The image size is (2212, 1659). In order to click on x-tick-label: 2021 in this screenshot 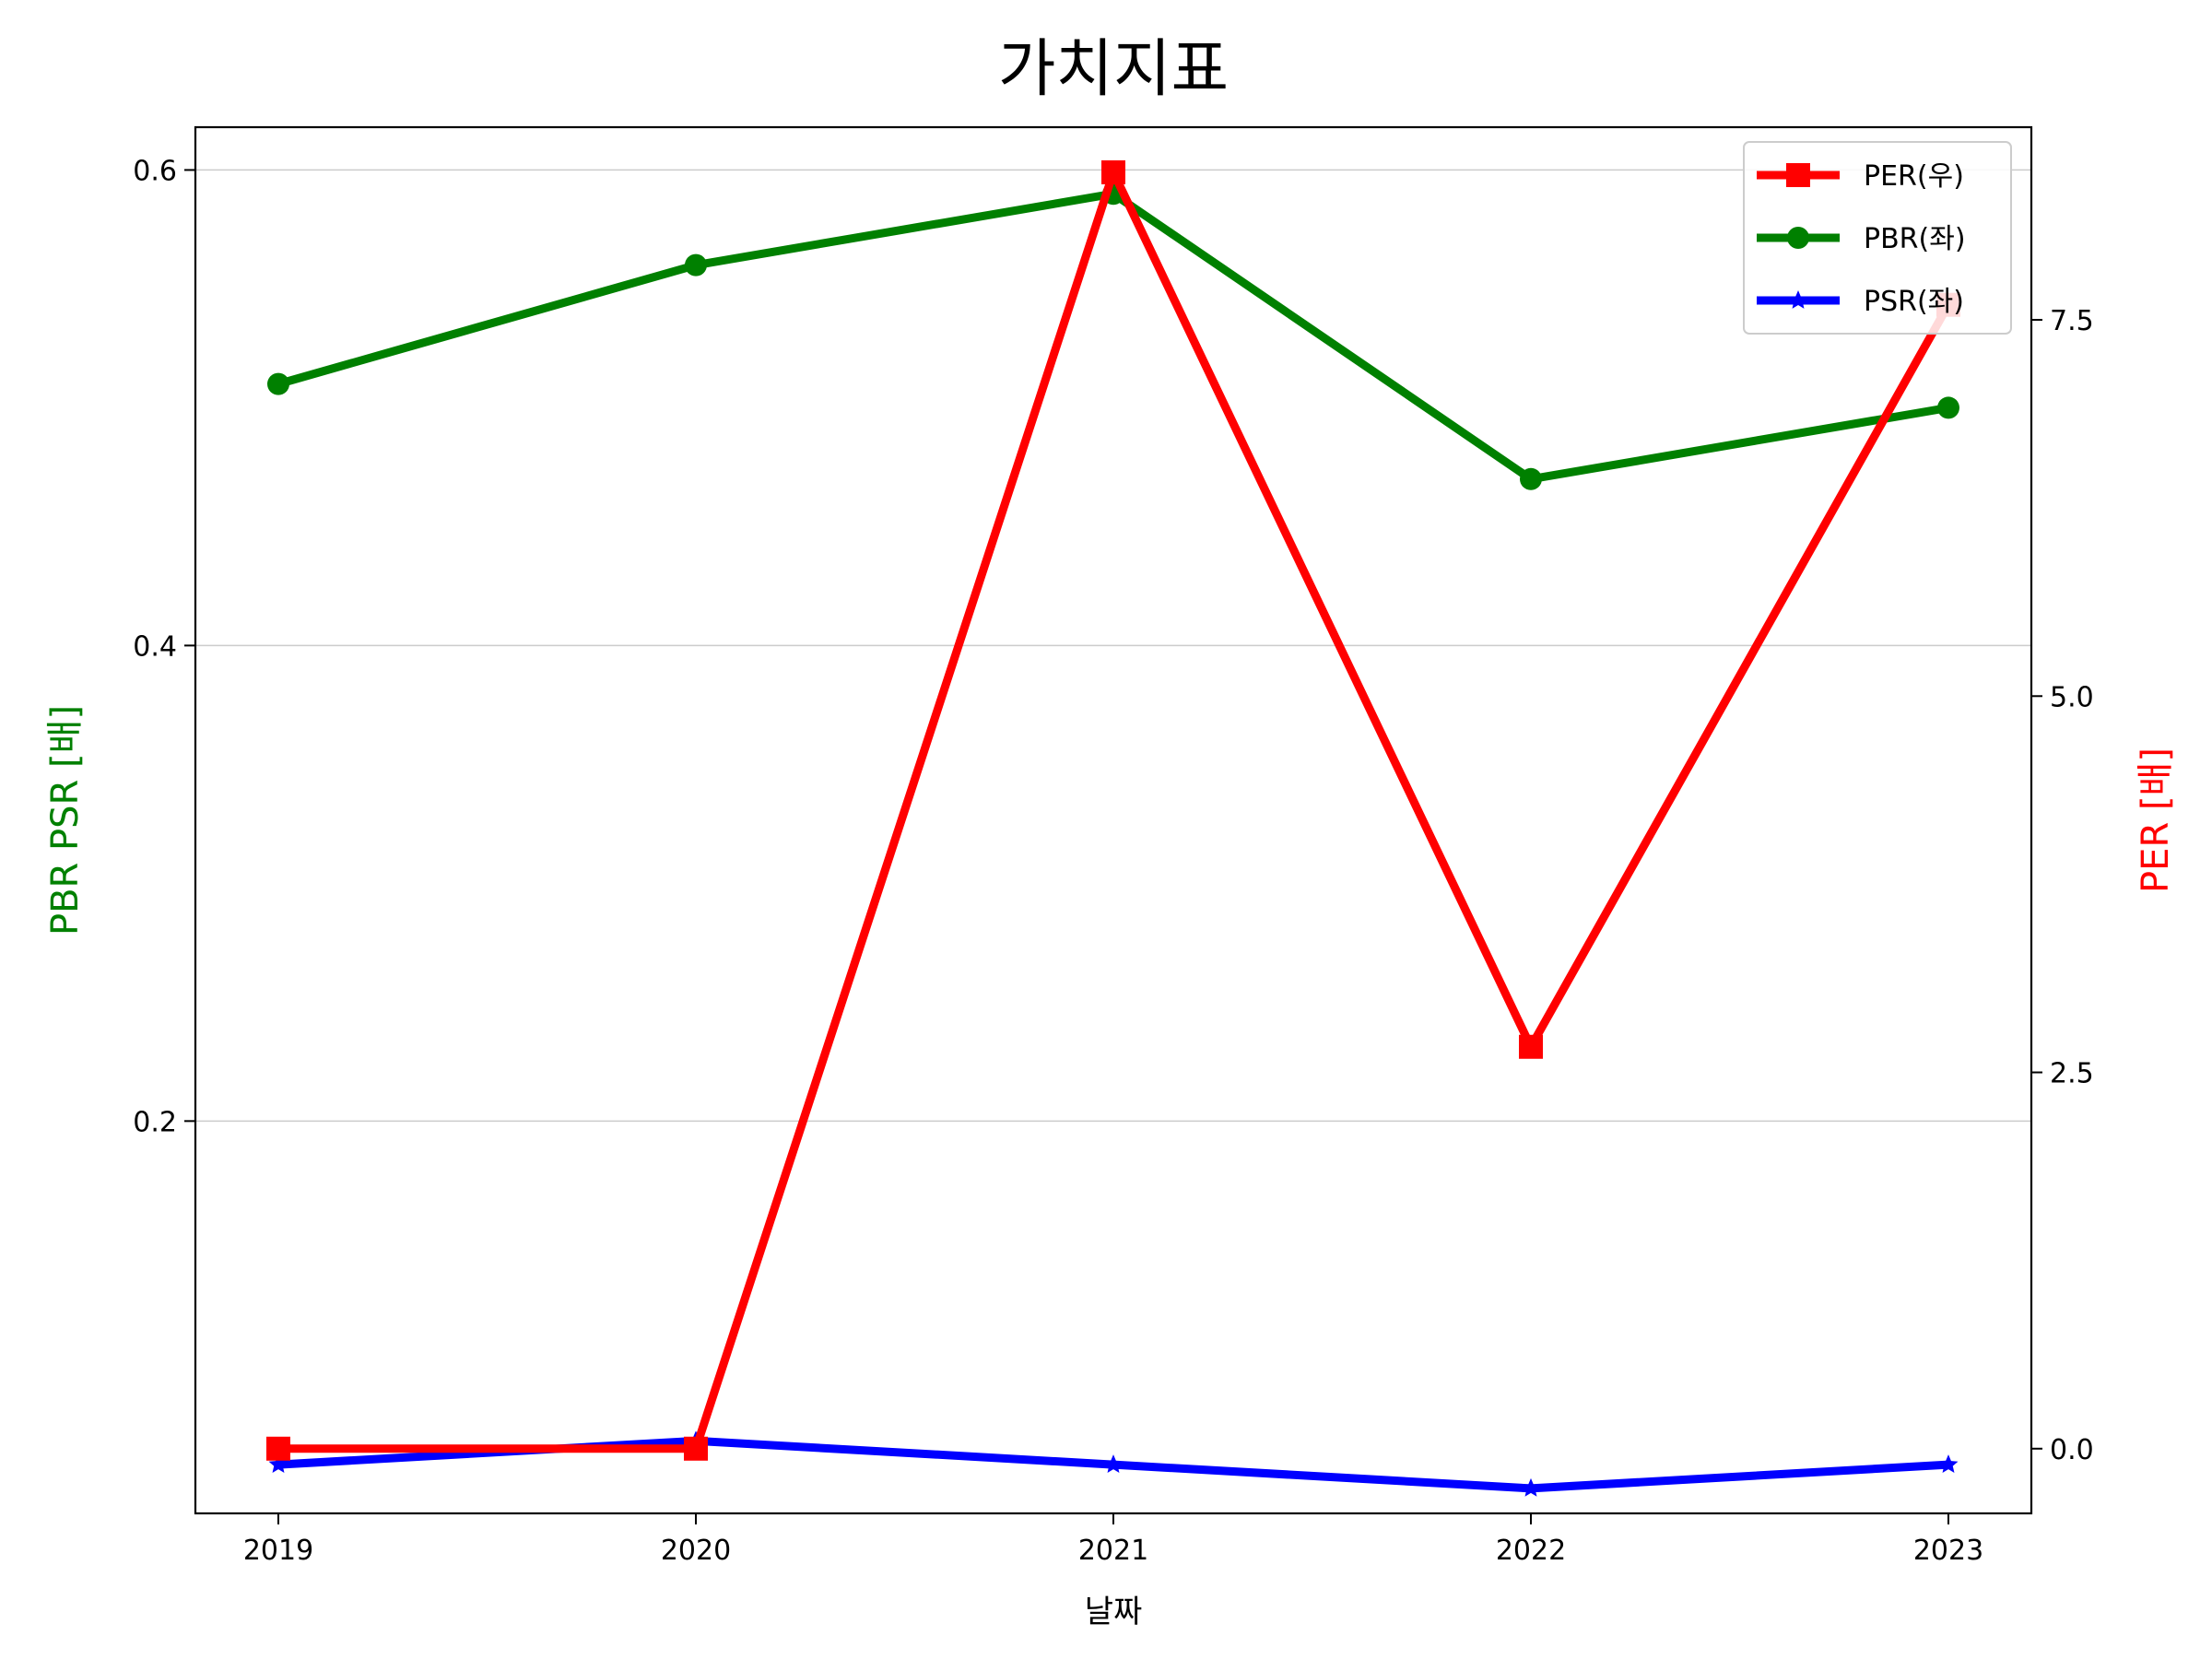, I will do `click(1113, 1551)`.